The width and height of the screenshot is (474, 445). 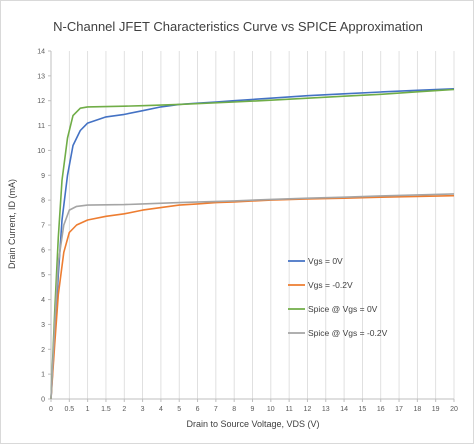 I want to click on y-tick-label: 0, so click(x=43, y=400).